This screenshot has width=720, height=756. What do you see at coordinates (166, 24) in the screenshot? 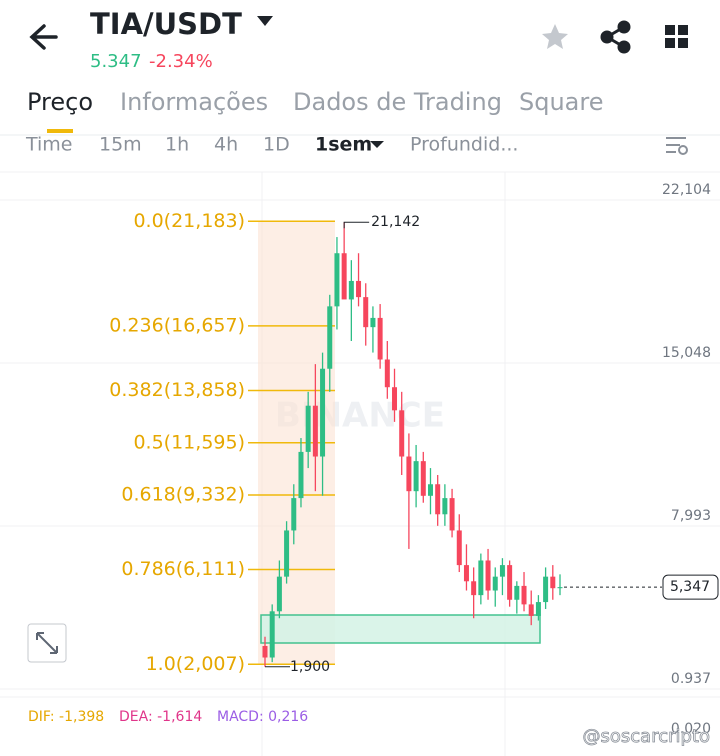
I see `pair-title: TIA/USDT` at bounding box center [166, 24].